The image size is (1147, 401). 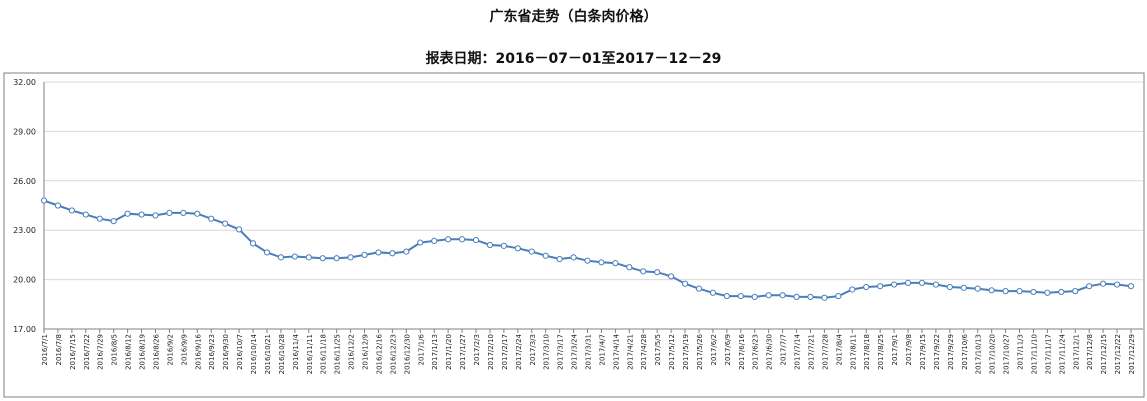 I want to click on x-tick-label: 2017/7/28, so click(x=825, y=352).